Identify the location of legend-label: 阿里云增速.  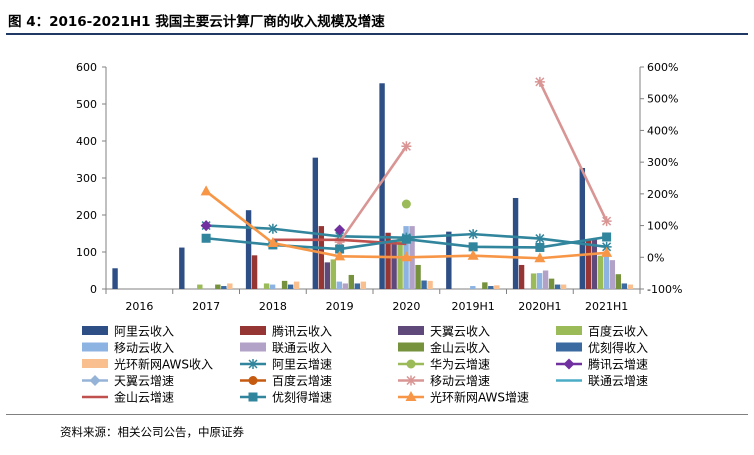
(302, 365).